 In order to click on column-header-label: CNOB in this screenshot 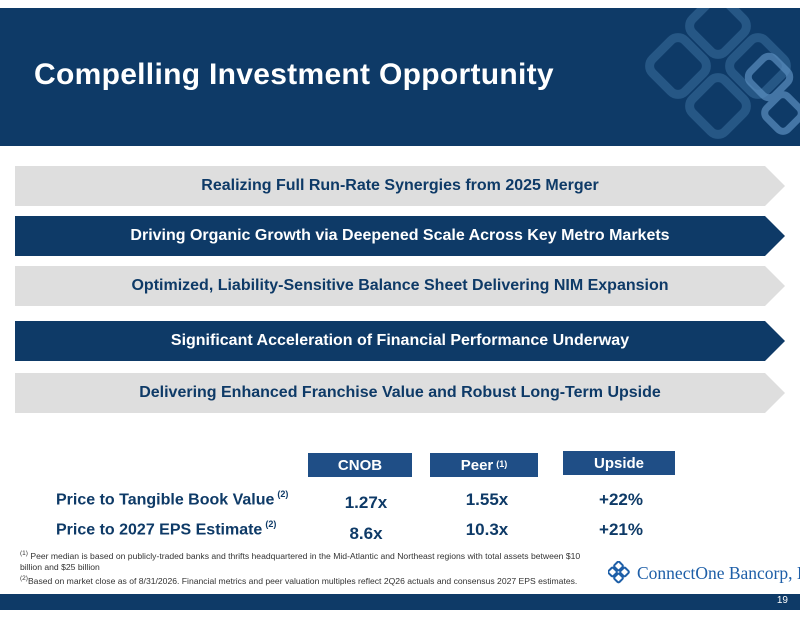, I will do `click(360, 465)`.